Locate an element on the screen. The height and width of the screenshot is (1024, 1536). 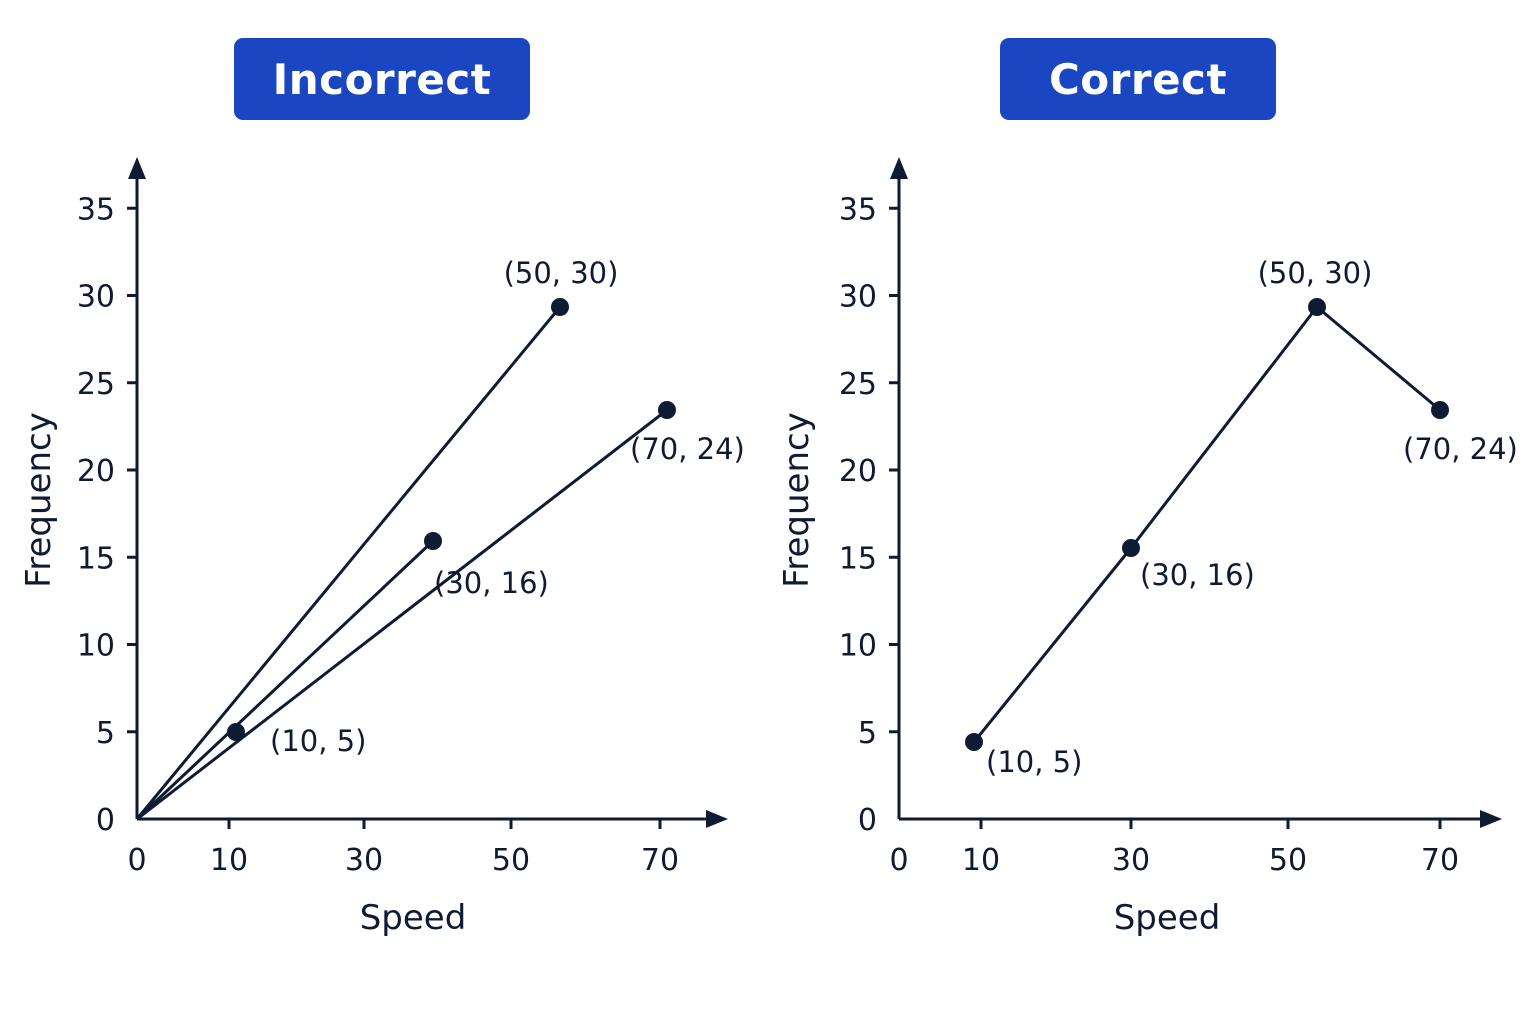
incorrect-x-axis-title: Speed is located at coordinates (413, 918).